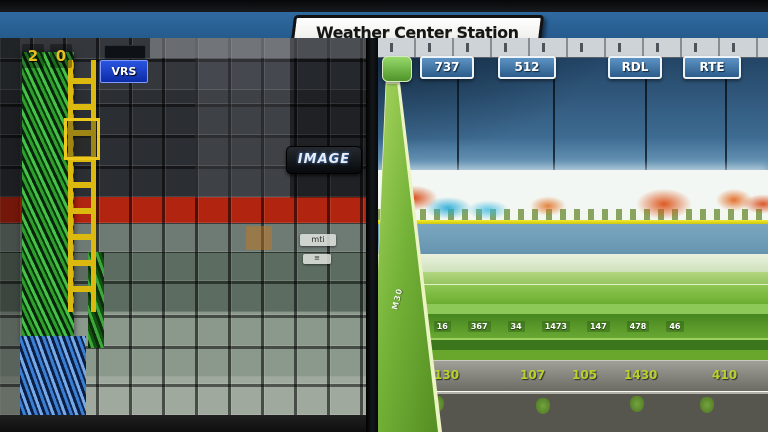 The width and height of the screenshot is (768, 432). What do you see at coordinates (533, 375) in the screenshot?
I see `status-value-2: 107` at bounding box center [533, 375].